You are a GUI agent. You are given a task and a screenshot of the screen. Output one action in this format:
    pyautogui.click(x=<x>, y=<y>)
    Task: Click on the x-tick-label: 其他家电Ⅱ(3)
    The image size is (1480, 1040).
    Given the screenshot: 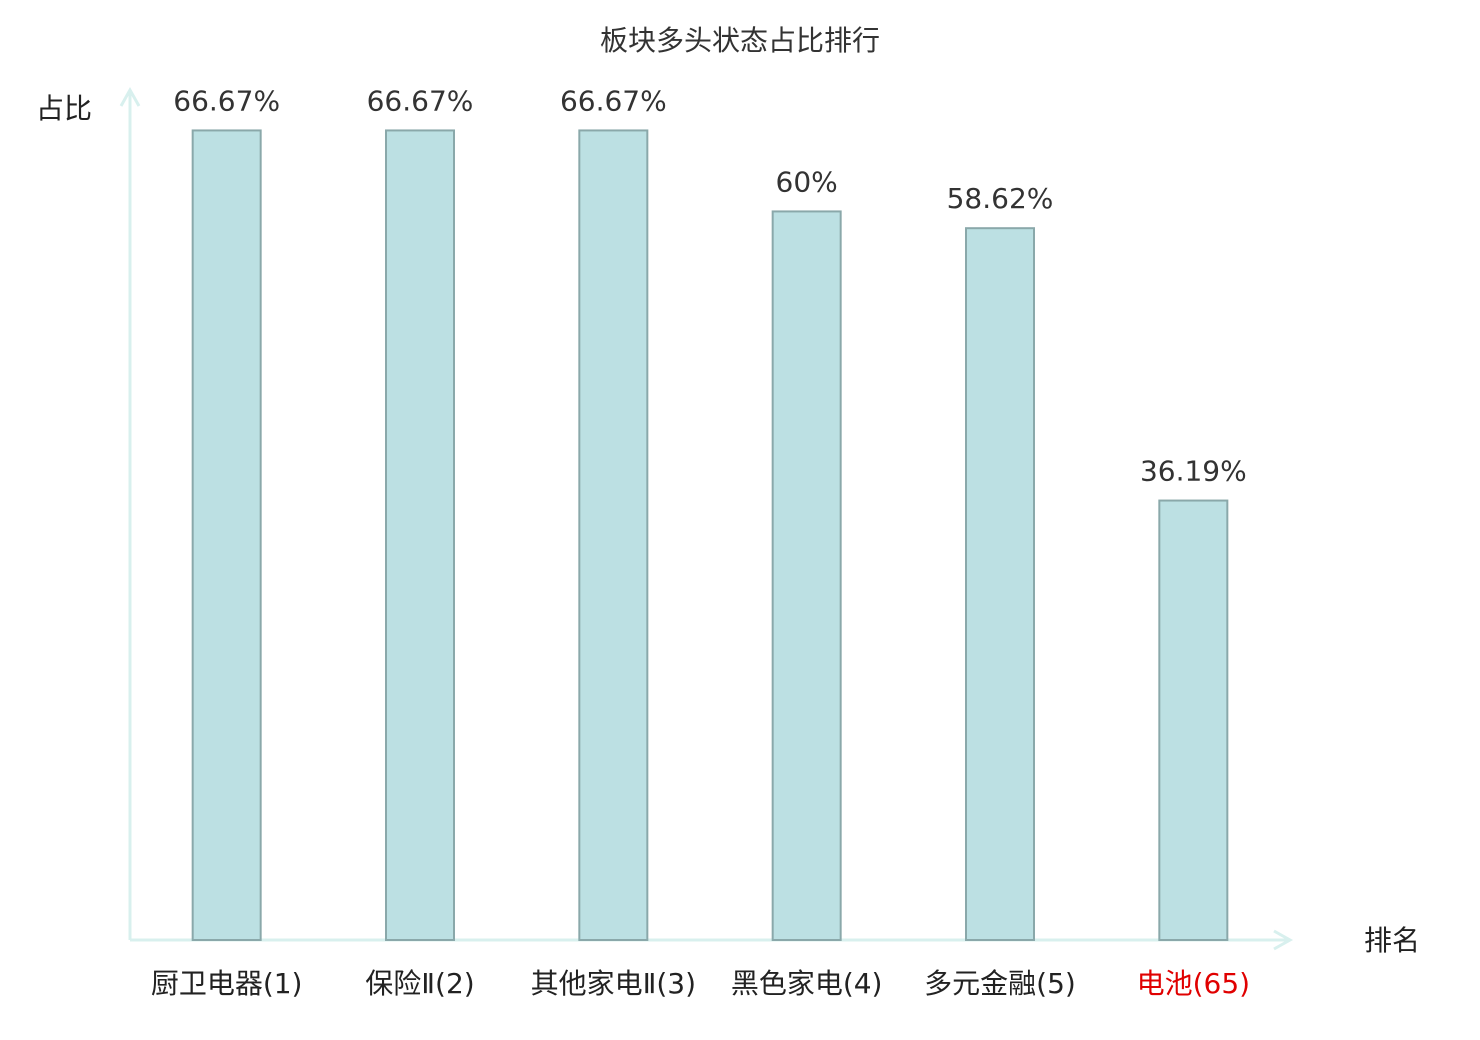 What is the action you would take?
    pyautogui.click(x=613, y=983)
    